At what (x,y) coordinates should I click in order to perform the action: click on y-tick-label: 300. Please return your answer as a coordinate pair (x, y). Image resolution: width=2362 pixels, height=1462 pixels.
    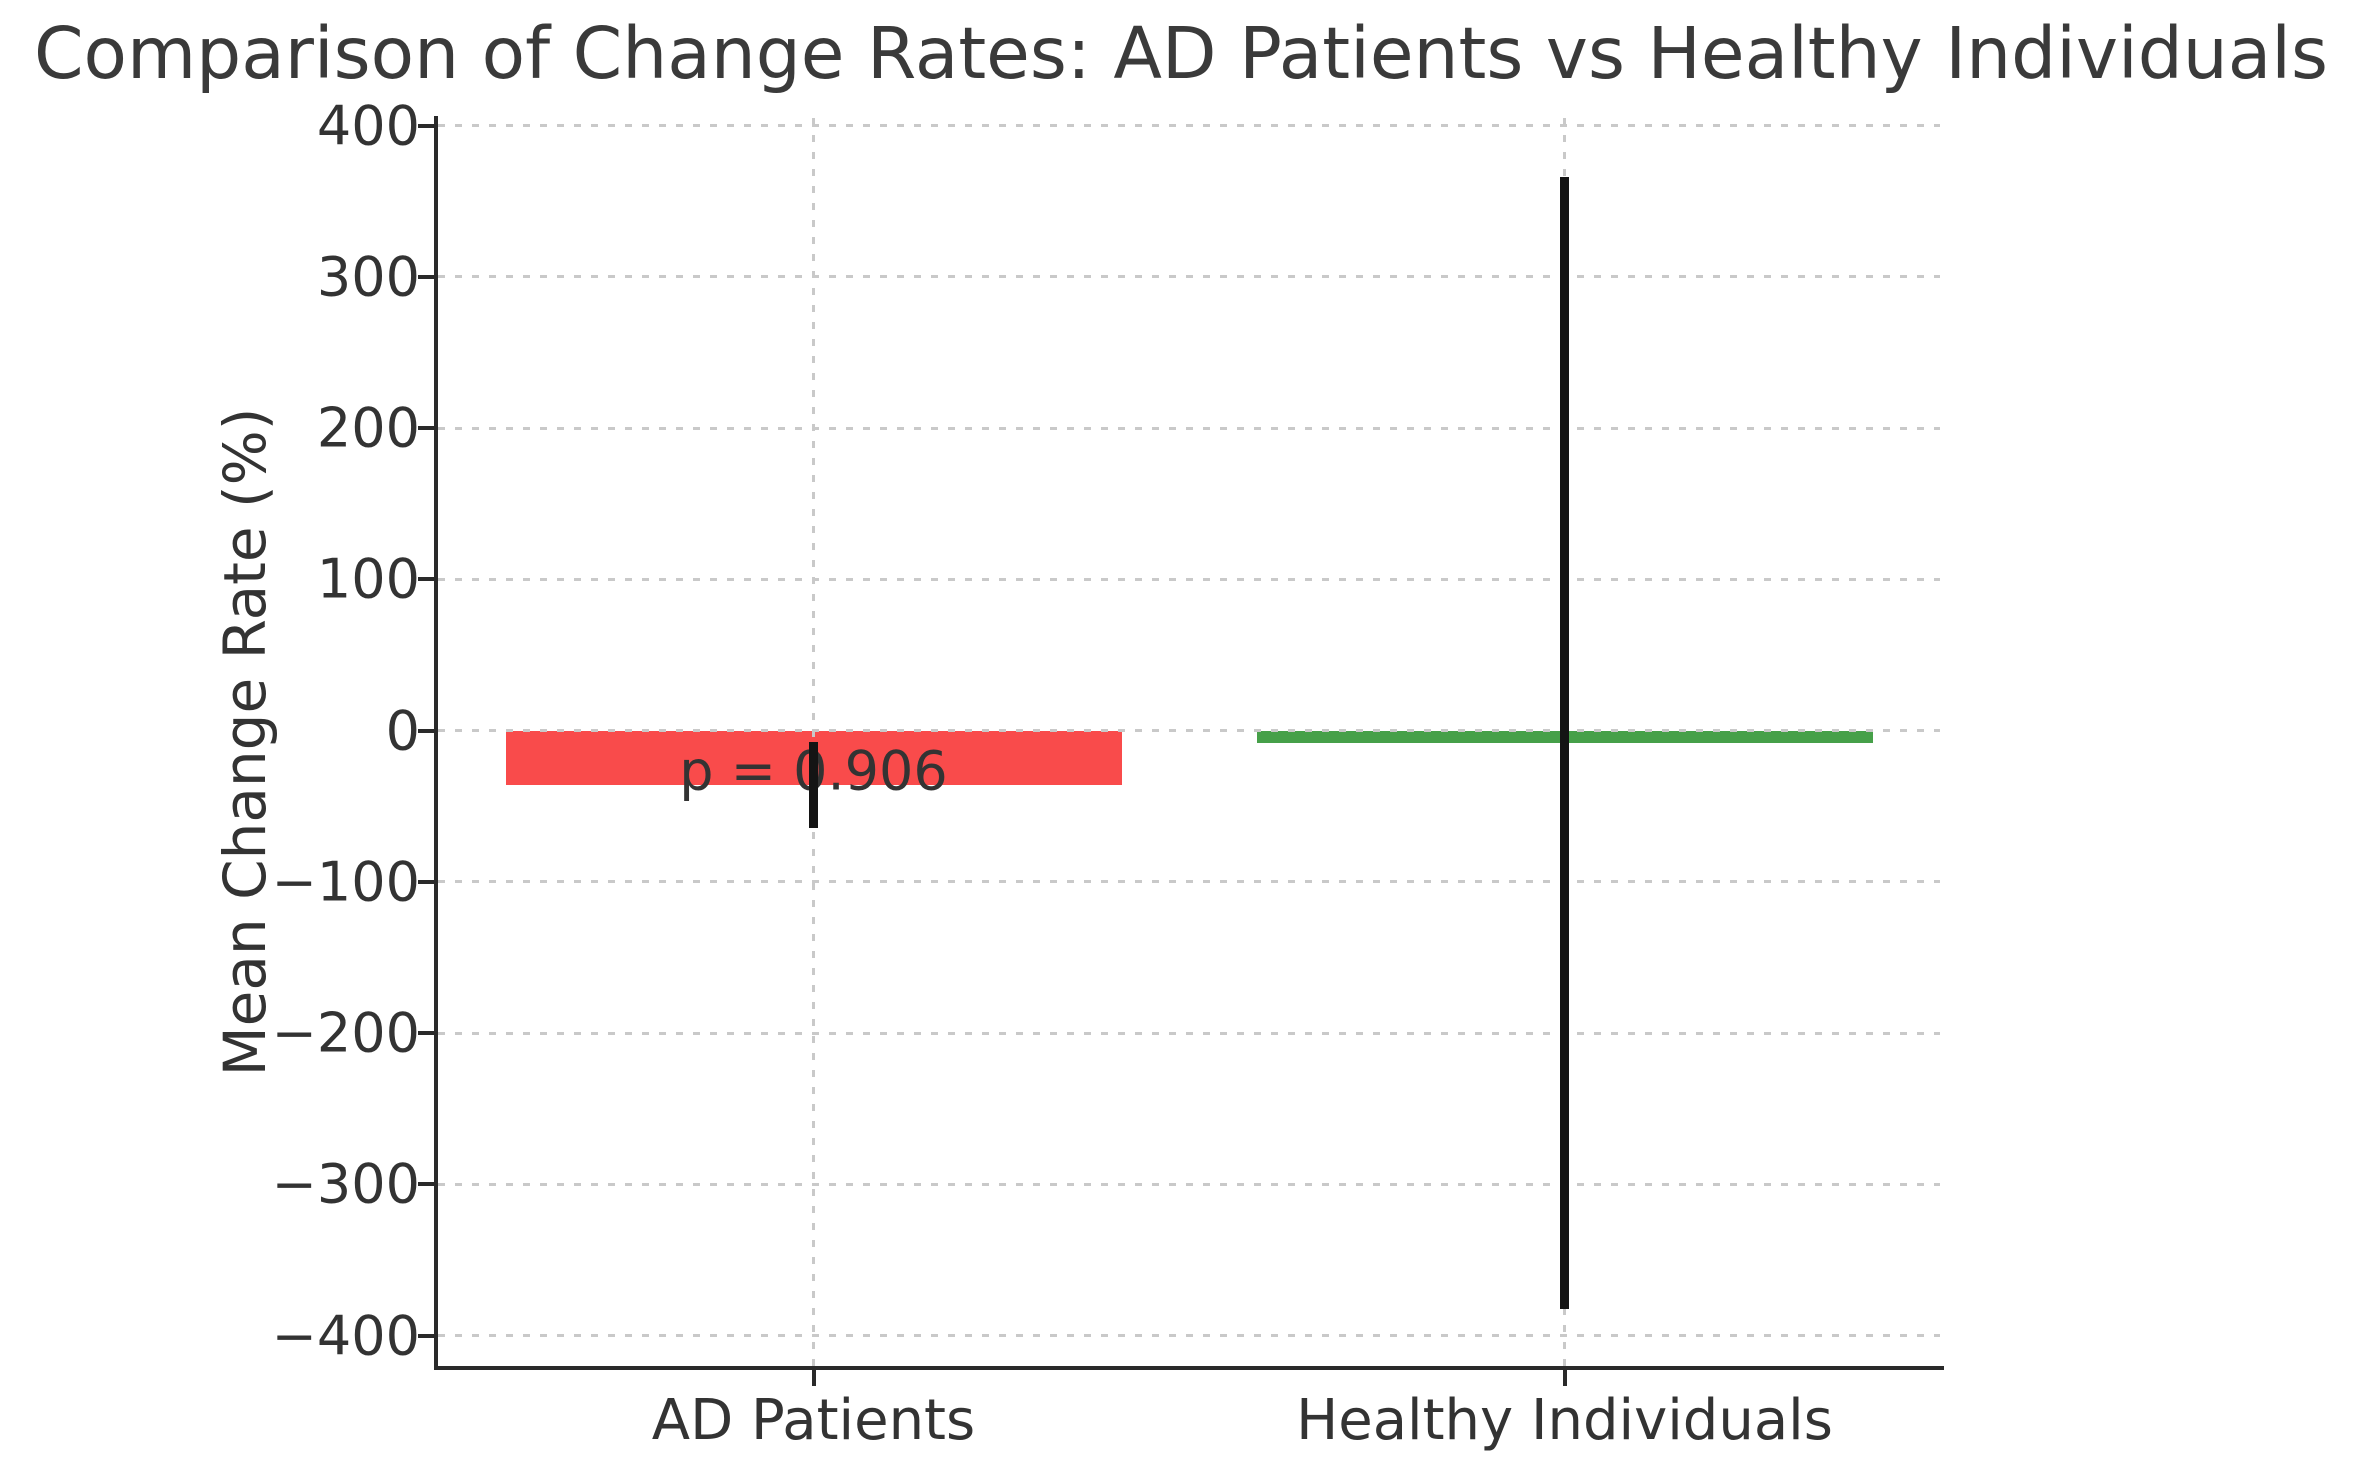
    Looking at the image, I should click on (368, 277).